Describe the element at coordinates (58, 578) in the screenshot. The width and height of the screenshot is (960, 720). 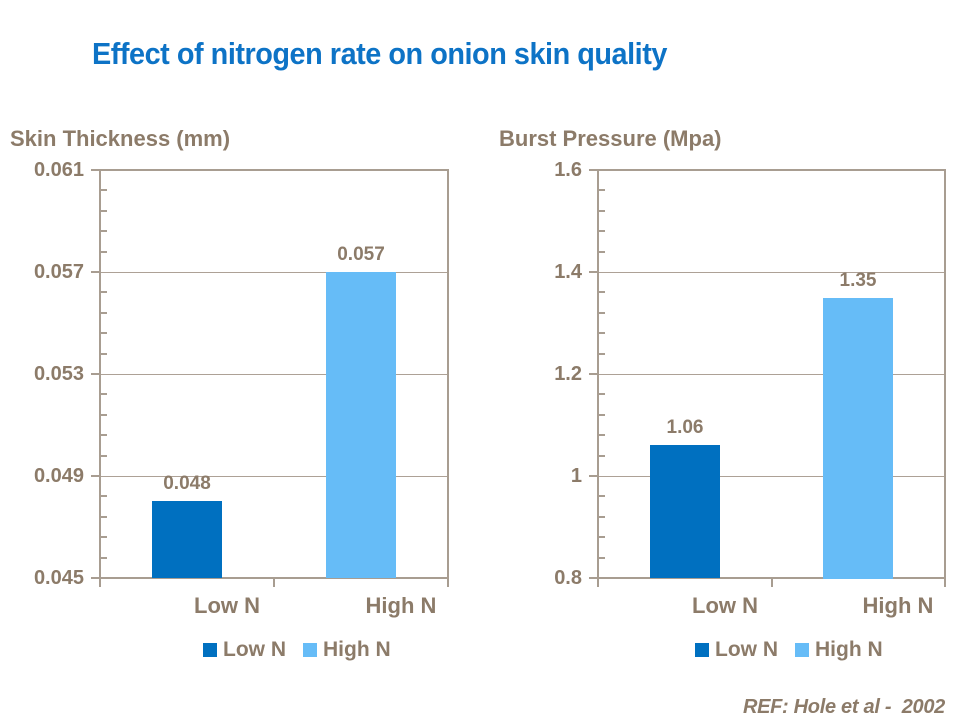
I see `y-tick-label: 0.045` at that location.